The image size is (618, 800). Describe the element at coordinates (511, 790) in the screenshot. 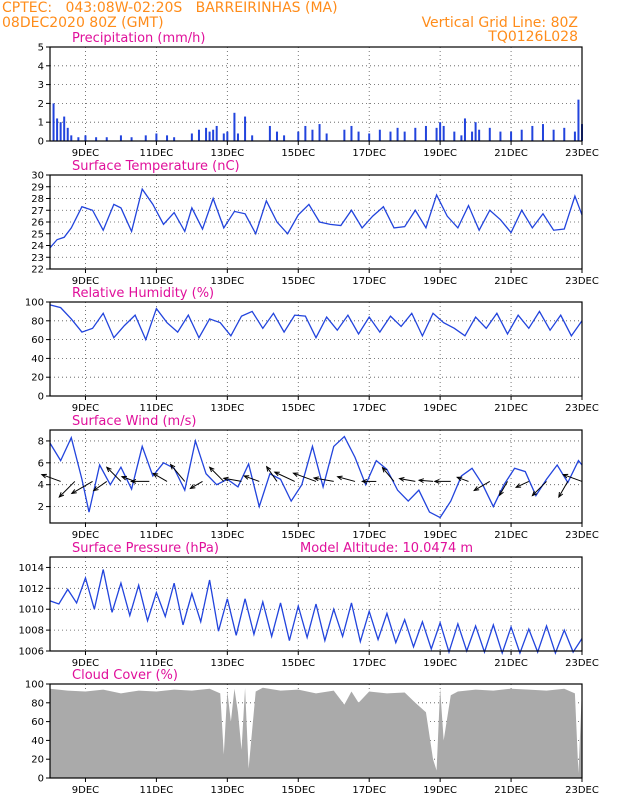

I see `cloud-xtick-label: 21DEC` at that location.